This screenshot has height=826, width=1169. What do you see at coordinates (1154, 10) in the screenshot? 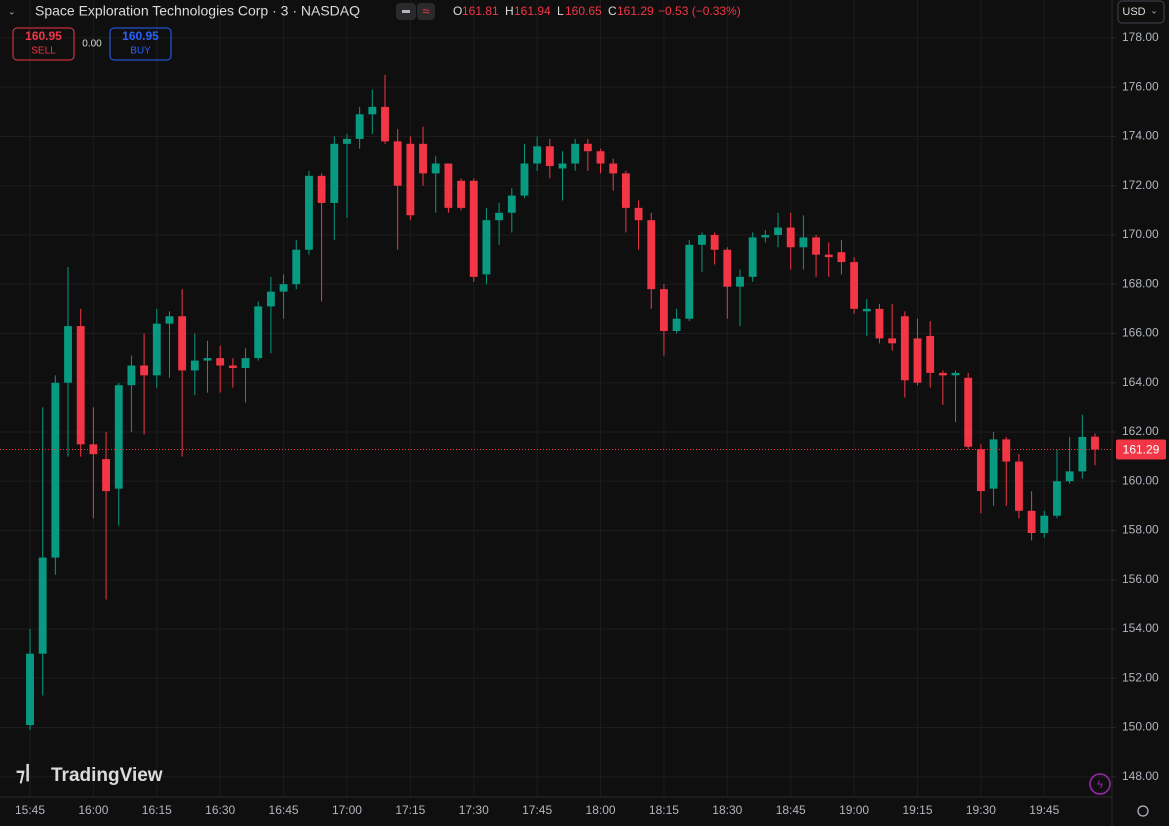
I see `currency-caret: ⌄` at bounding box center [1154, 10].